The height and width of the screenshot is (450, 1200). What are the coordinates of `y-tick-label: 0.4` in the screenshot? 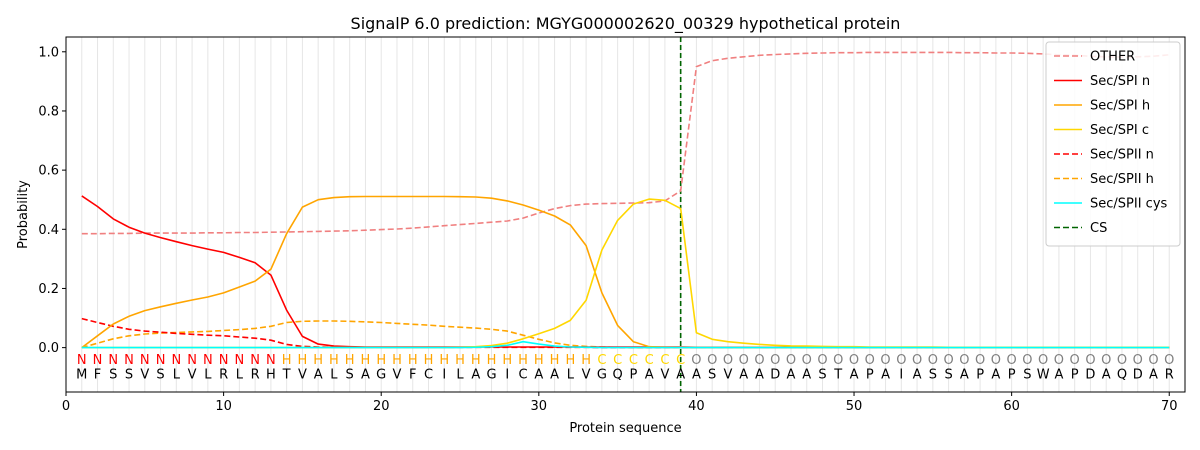 It's located at (48, 230).